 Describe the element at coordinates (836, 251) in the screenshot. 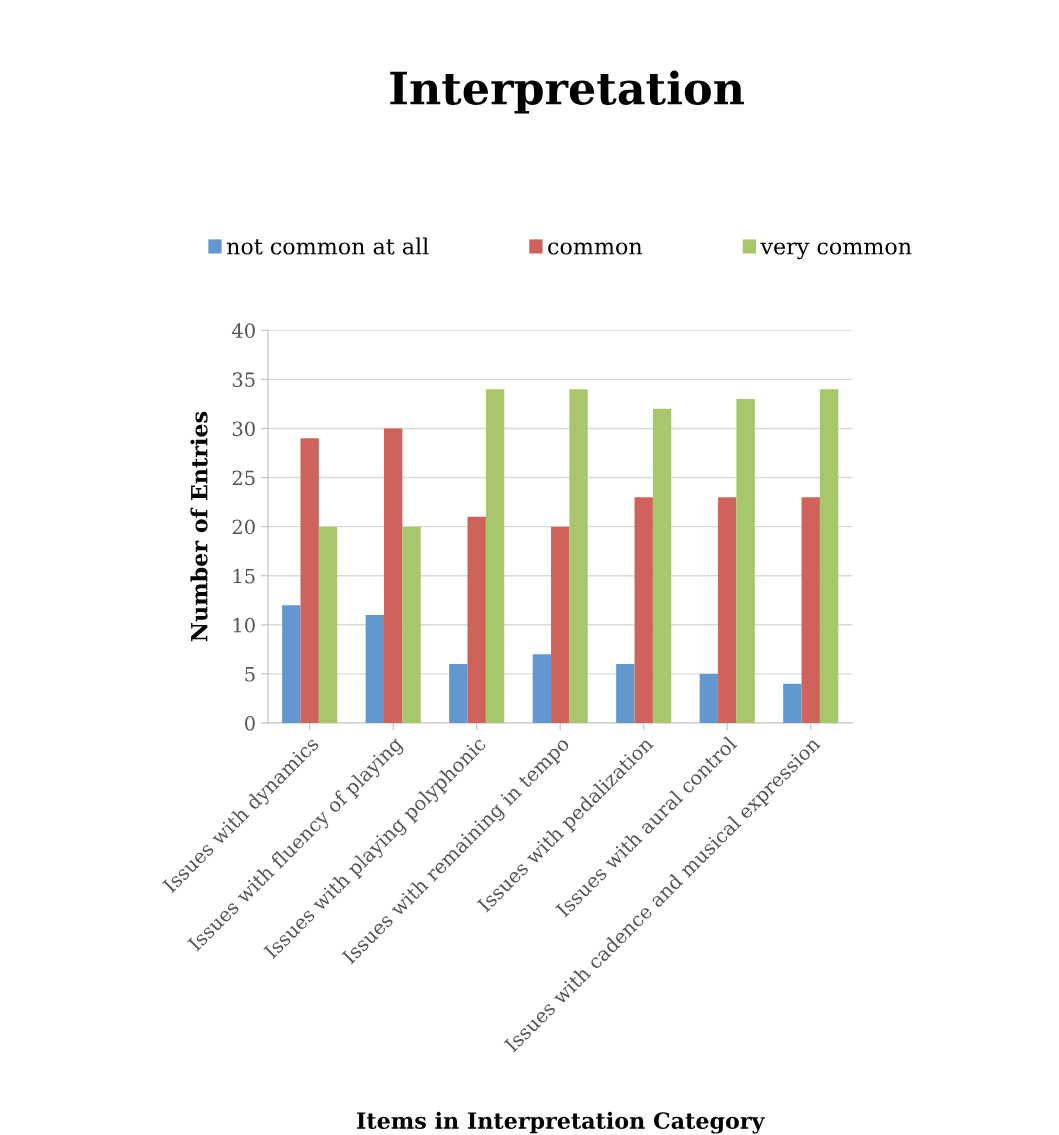

I see `legend-label: very common` at that location.